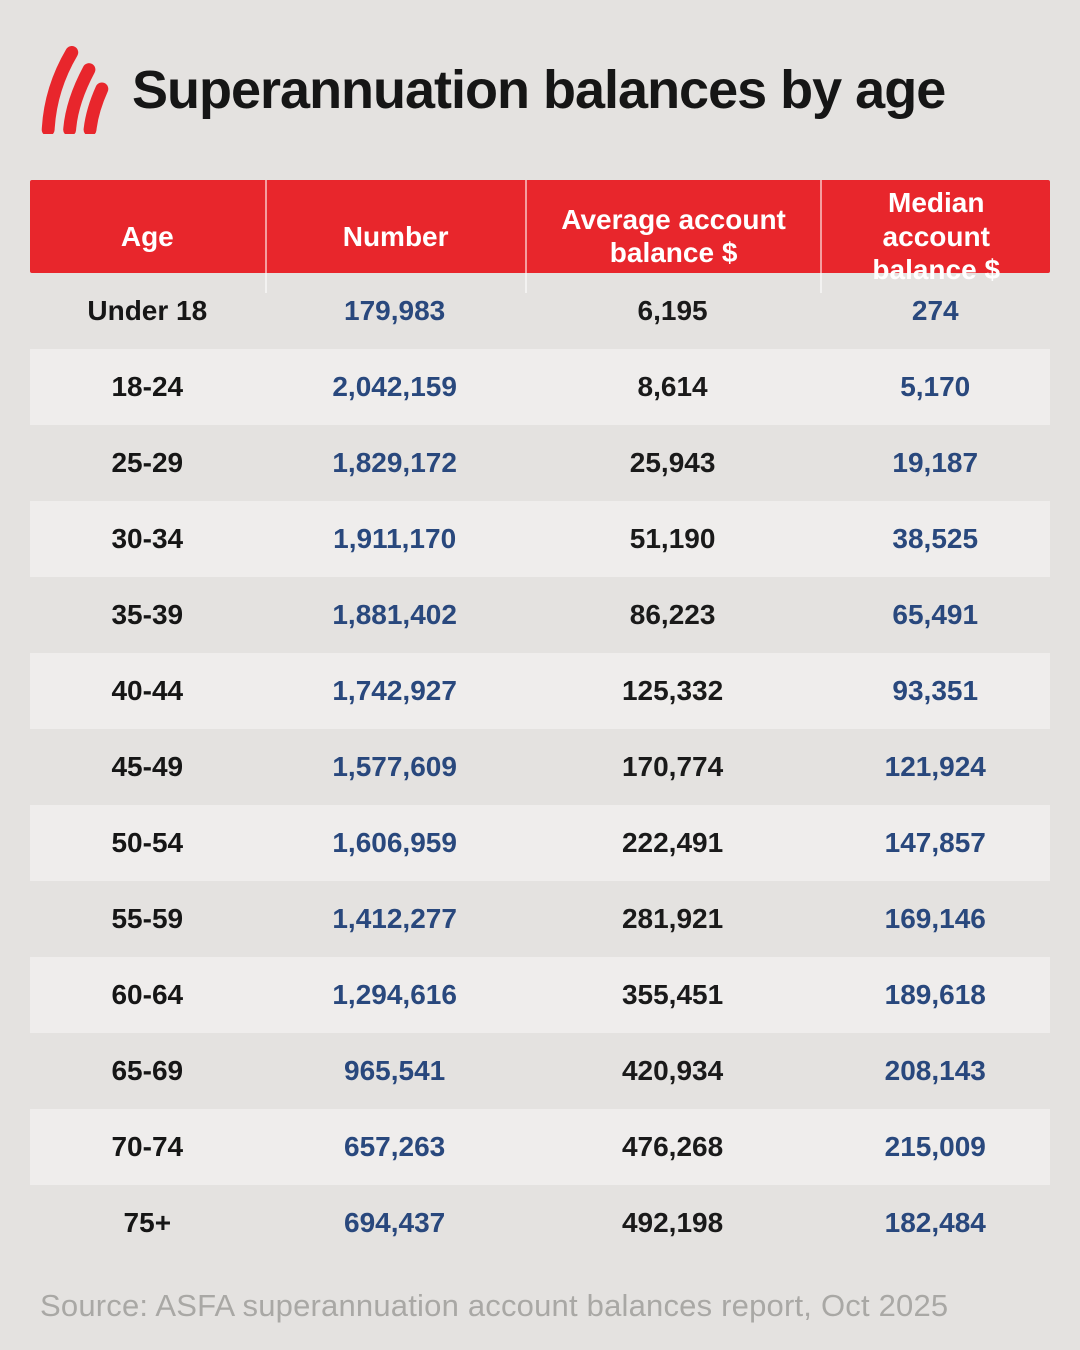  I want to click on column-header-median-balance: Median account balance $, so click(935, 236).